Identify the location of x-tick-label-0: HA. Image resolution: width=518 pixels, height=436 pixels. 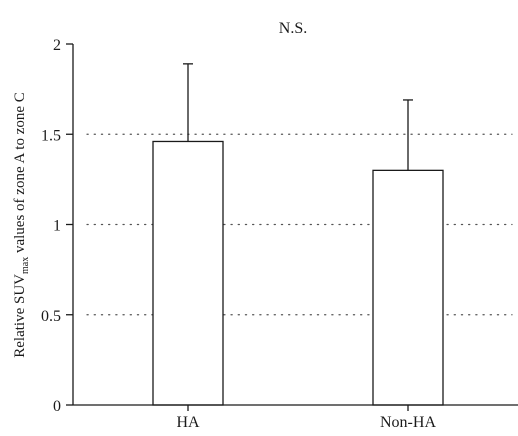
(188, 422).